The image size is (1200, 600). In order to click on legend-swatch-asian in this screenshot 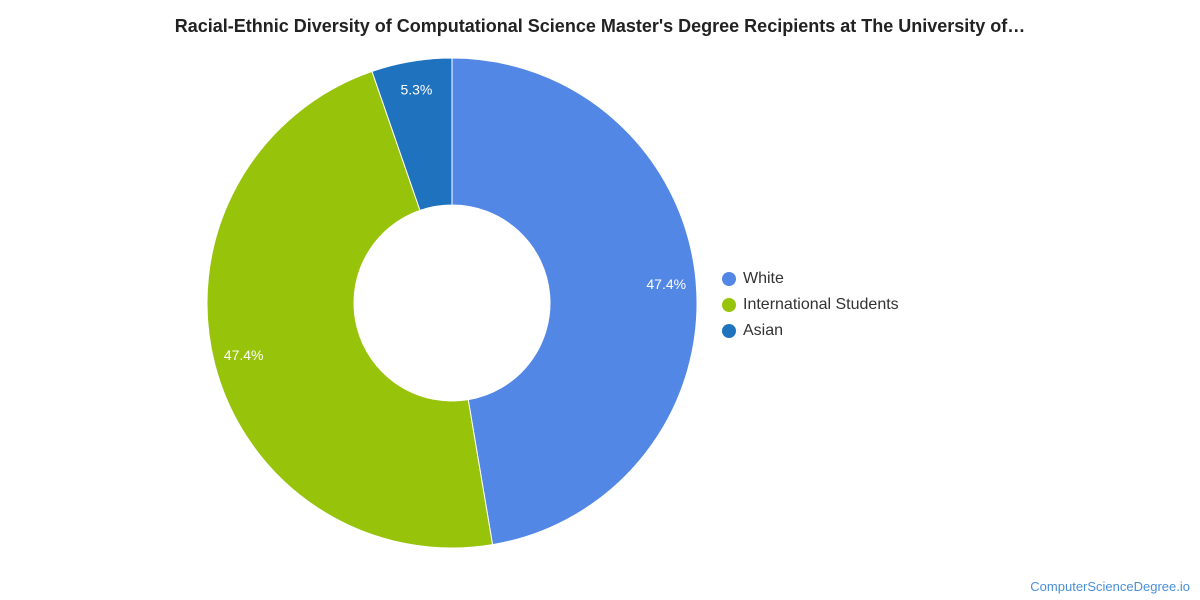, I will do `click(729, 331)`.